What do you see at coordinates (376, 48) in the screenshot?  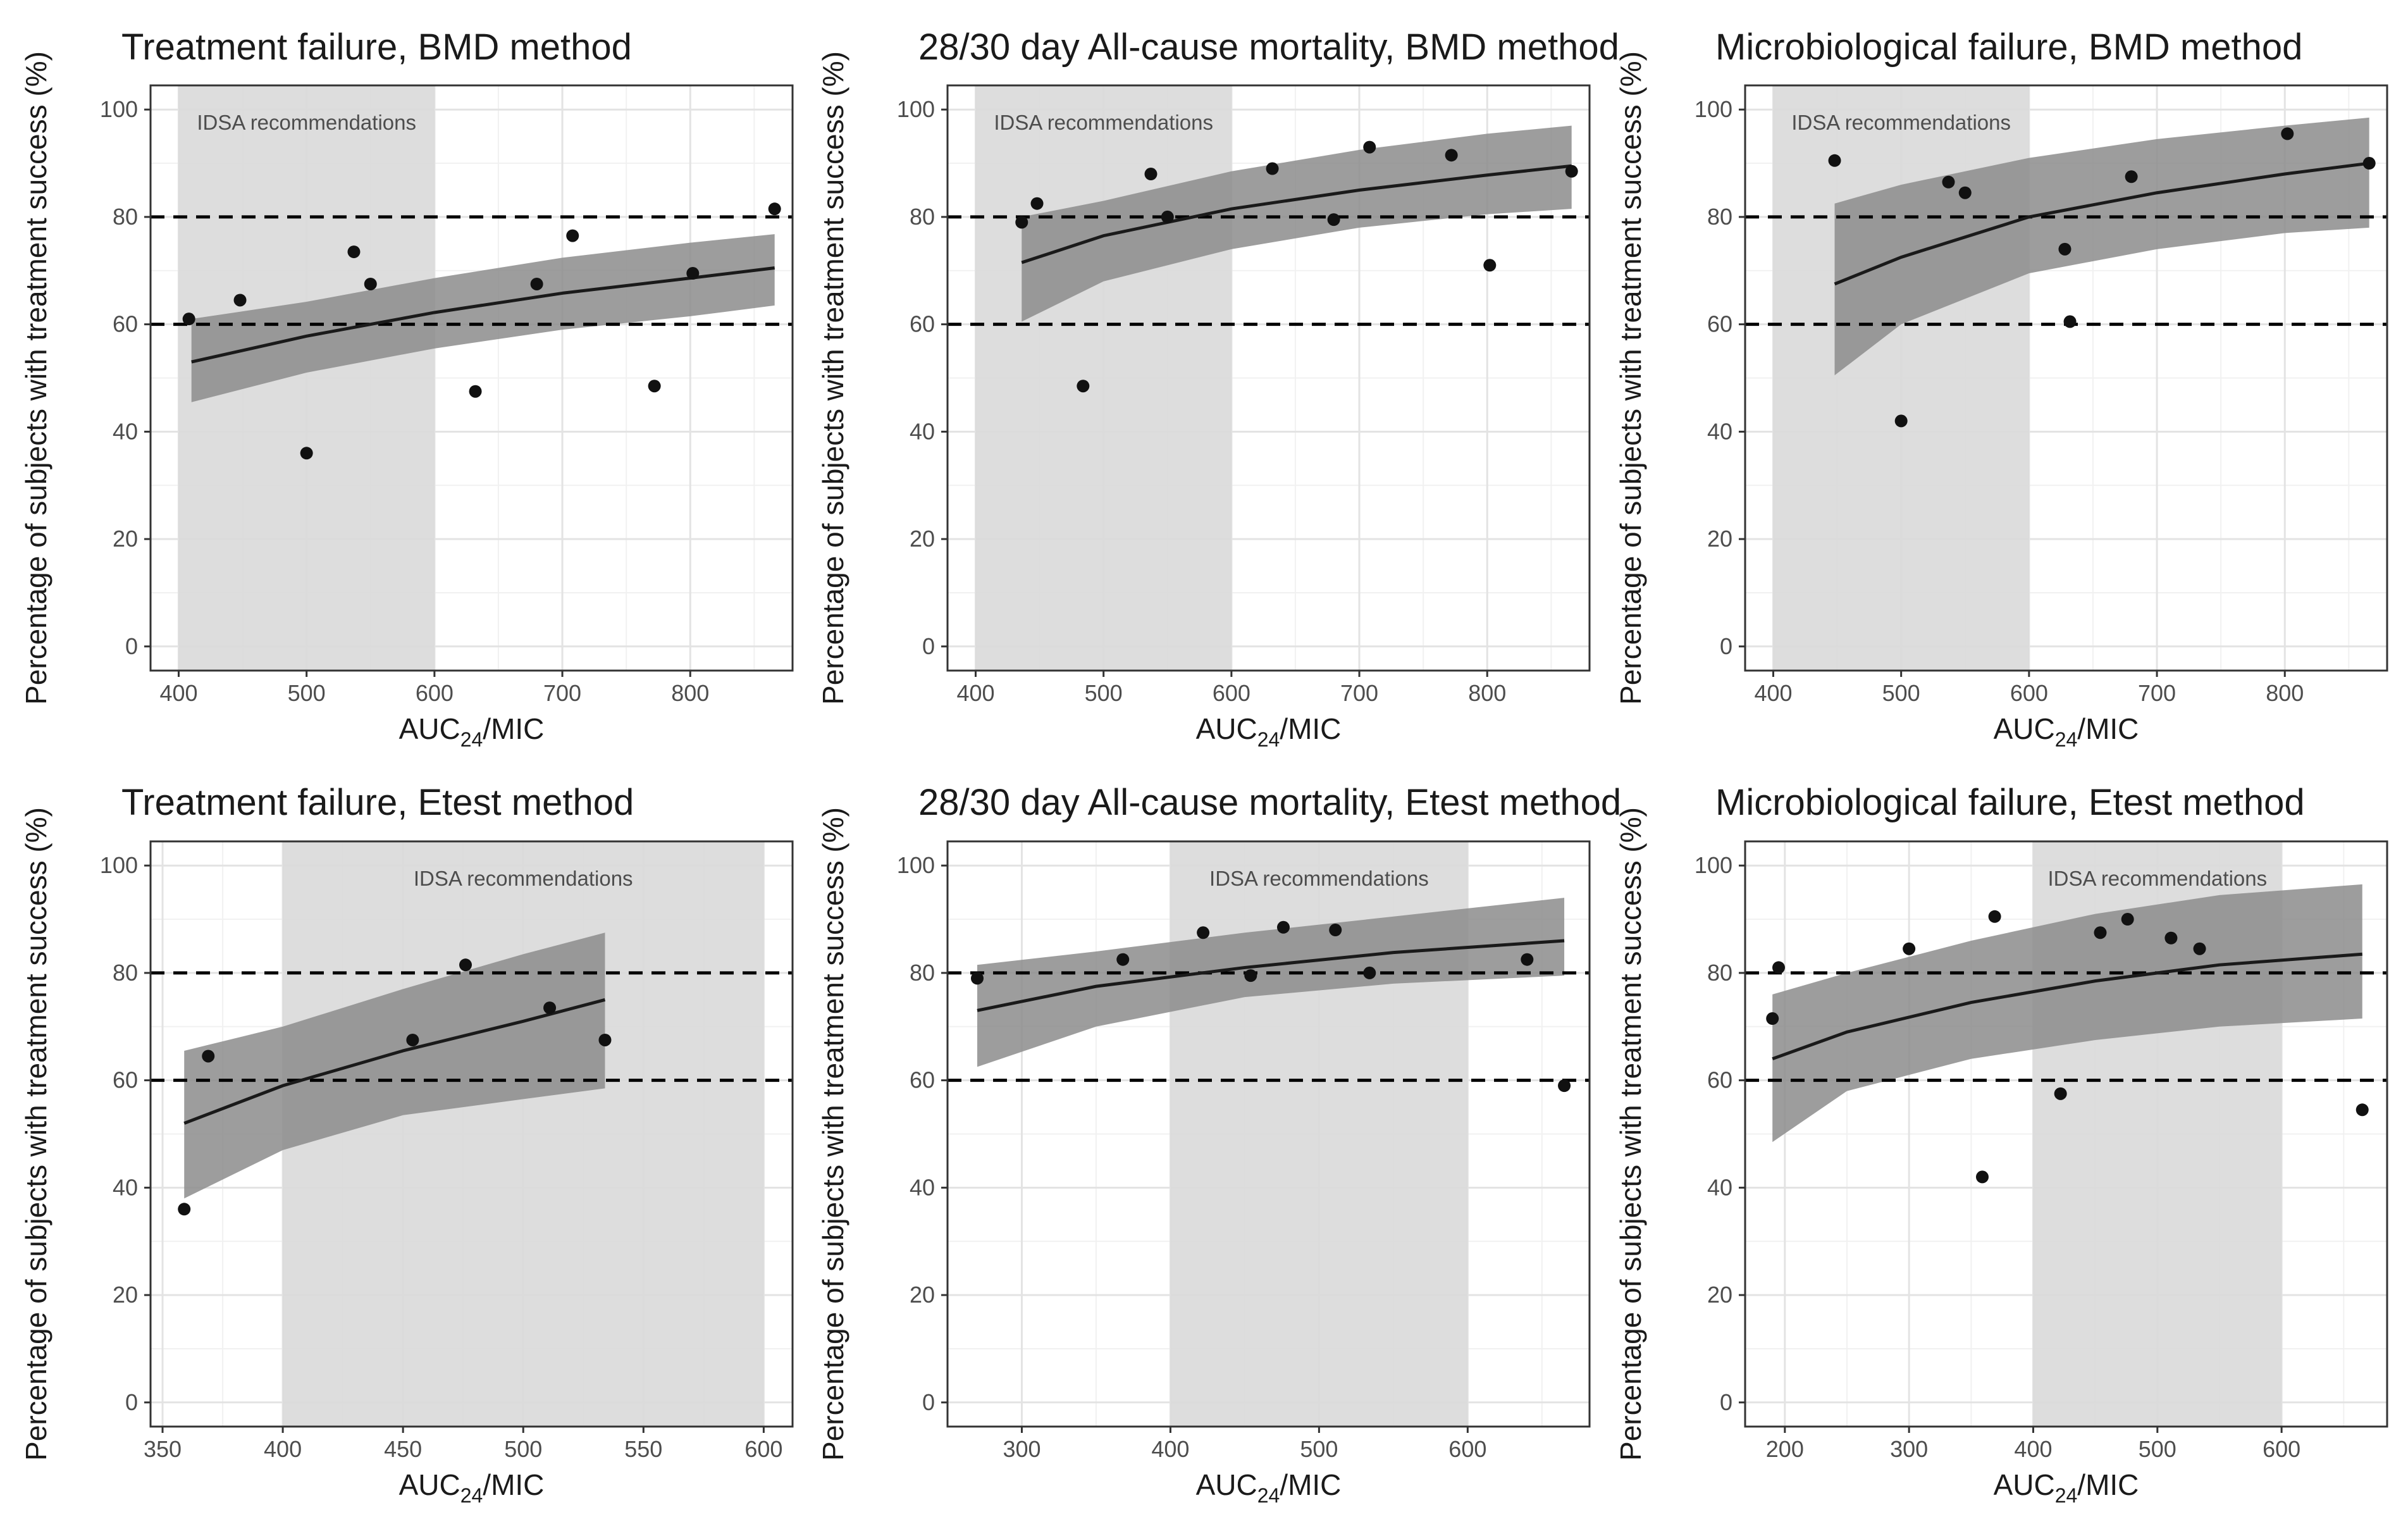 I see `panel-title: Treatment failure, BMD method` at bounding box center [376, 48].